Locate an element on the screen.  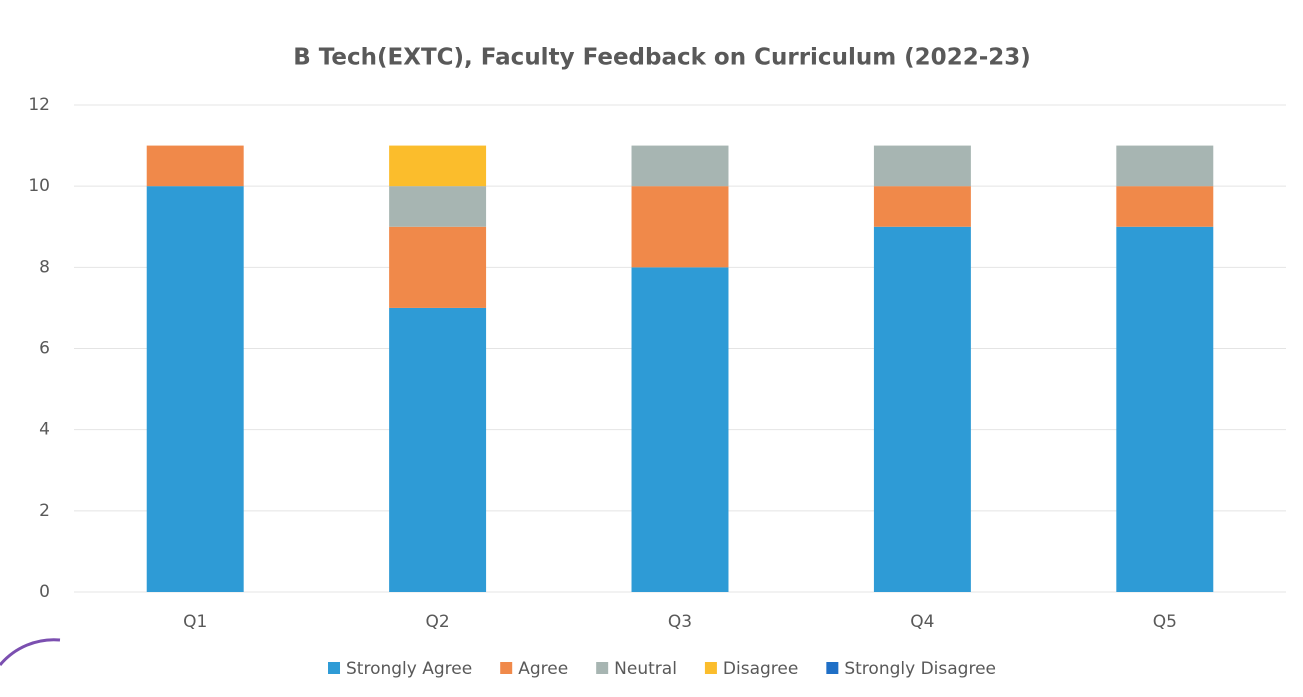
legend-label: Disagree is located at coordinates (760, 669).